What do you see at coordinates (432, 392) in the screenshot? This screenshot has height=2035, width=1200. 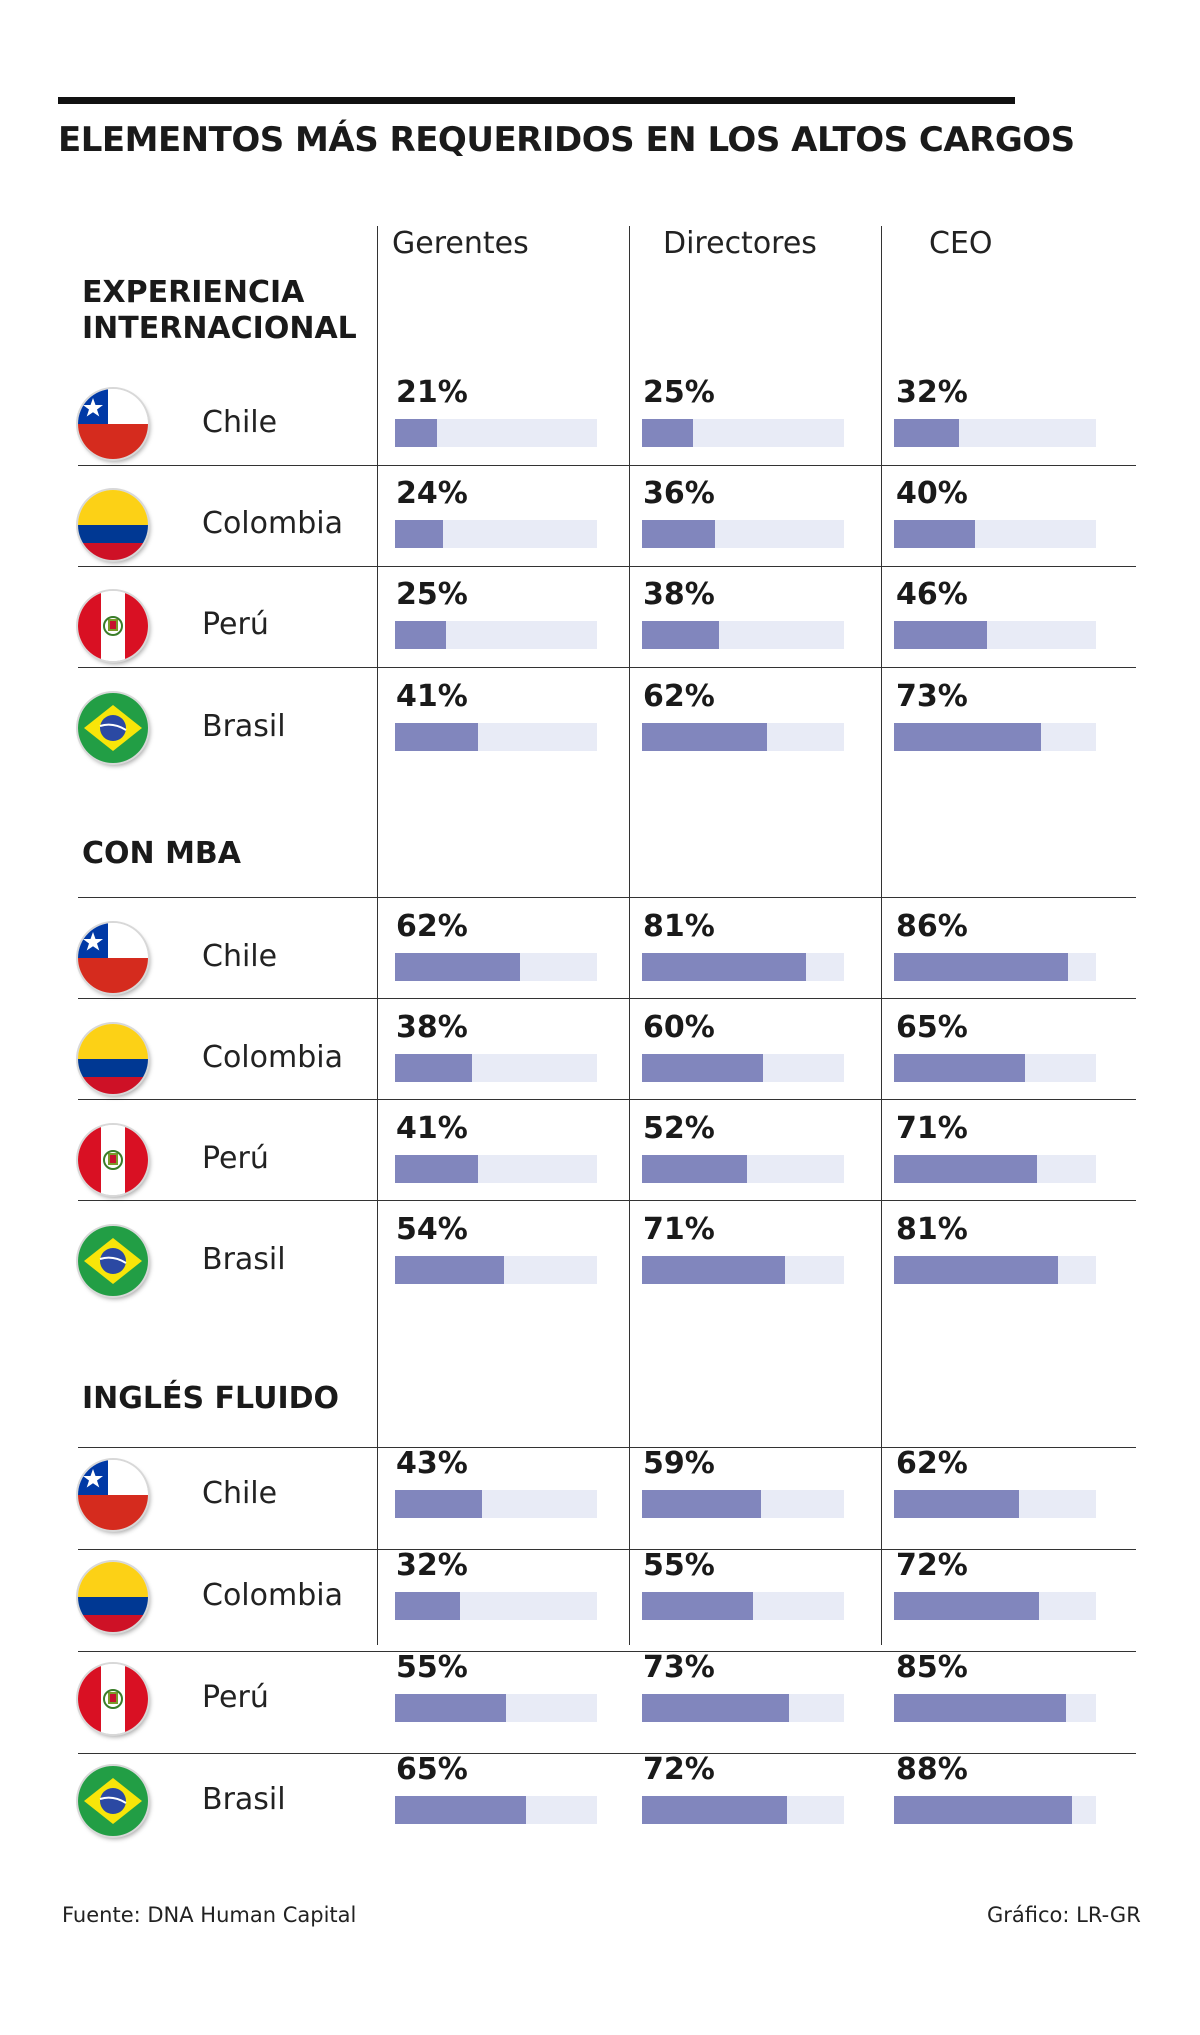 I see `value-label: 21%` at bounding box center [432, 392].